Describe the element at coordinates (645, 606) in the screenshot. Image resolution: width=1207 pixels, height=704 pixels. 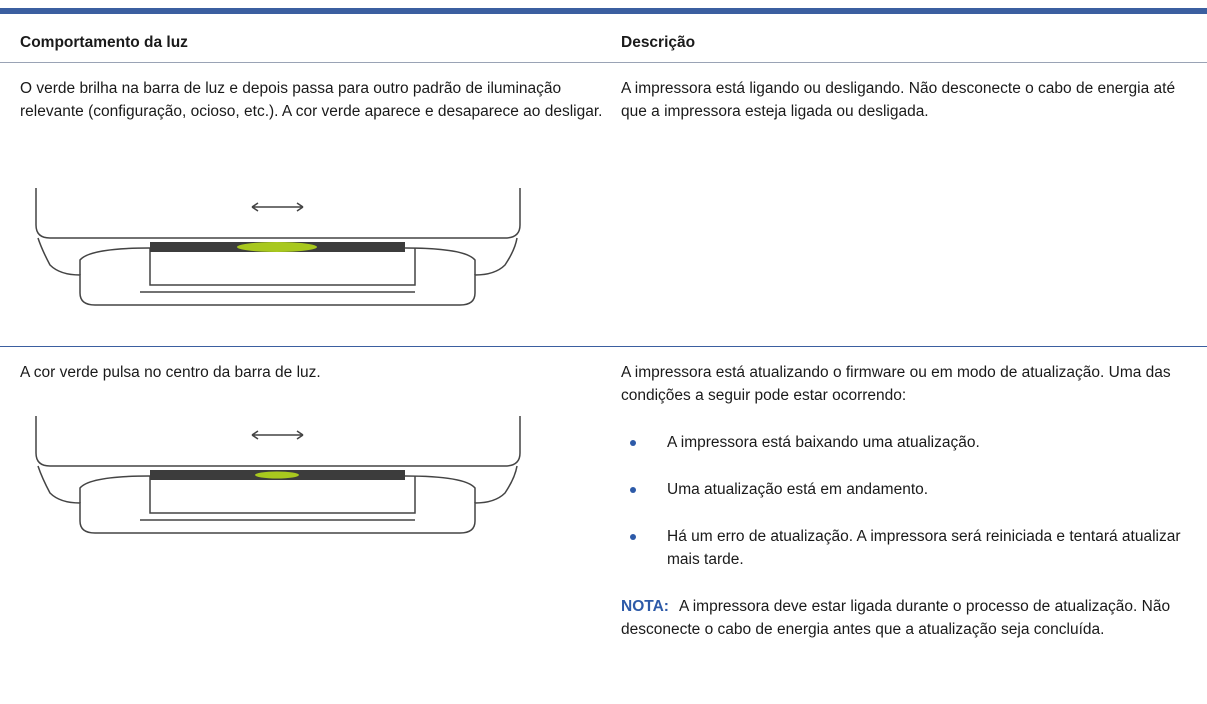
I see `note-label: NOTA:` at that location.